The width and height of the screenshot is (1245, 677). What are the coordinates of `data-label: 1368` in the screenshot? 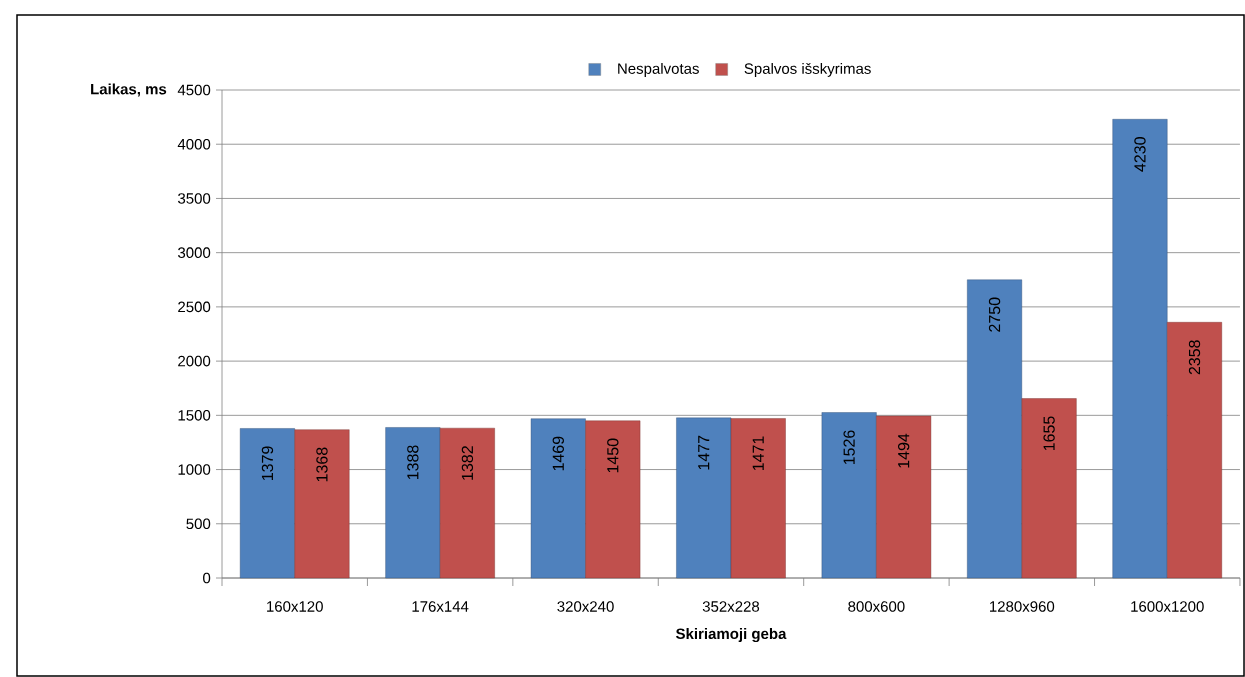 It's located at (322, 464).